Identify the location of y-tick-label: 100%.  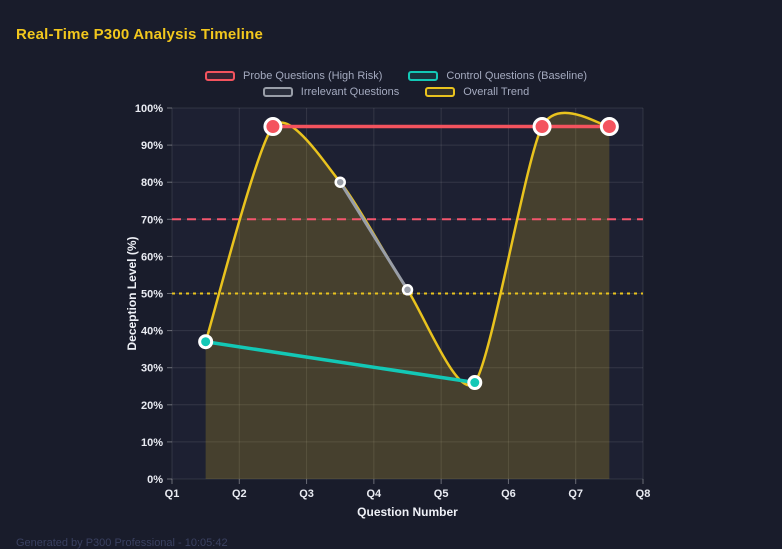
(149, 109).